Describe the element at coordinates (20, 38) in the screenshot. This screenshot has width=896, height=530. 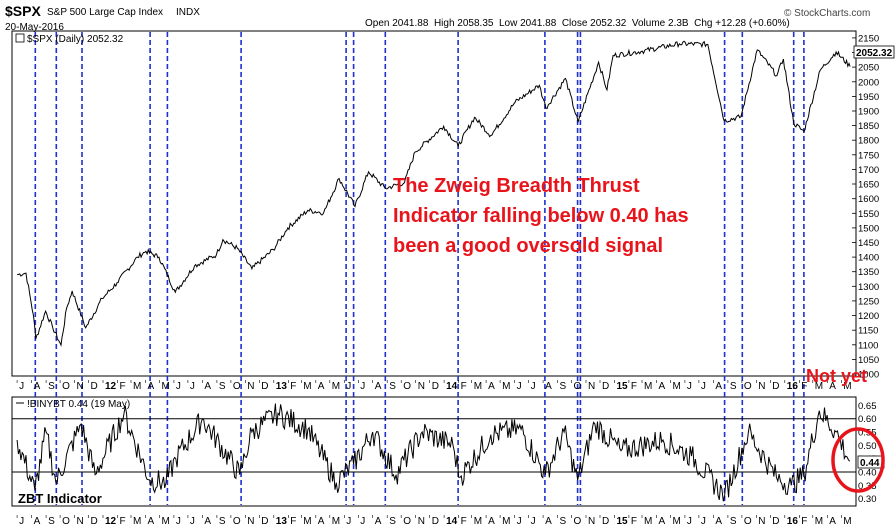
I see `legend-toggle-icon` at that location.